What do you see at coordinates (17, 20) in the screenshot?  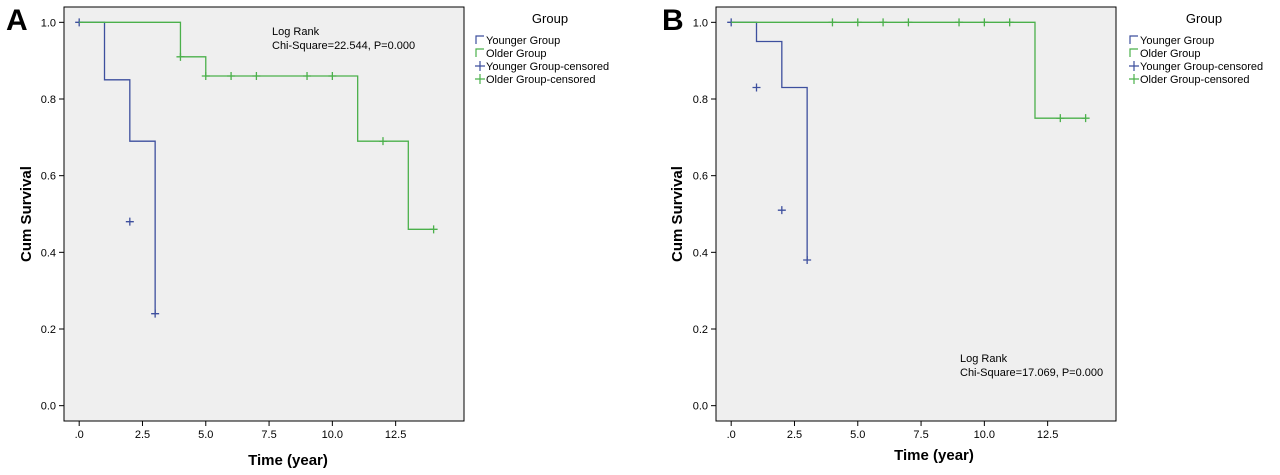 I see `panel-letter-a: A` at bounding box center [17, 20].